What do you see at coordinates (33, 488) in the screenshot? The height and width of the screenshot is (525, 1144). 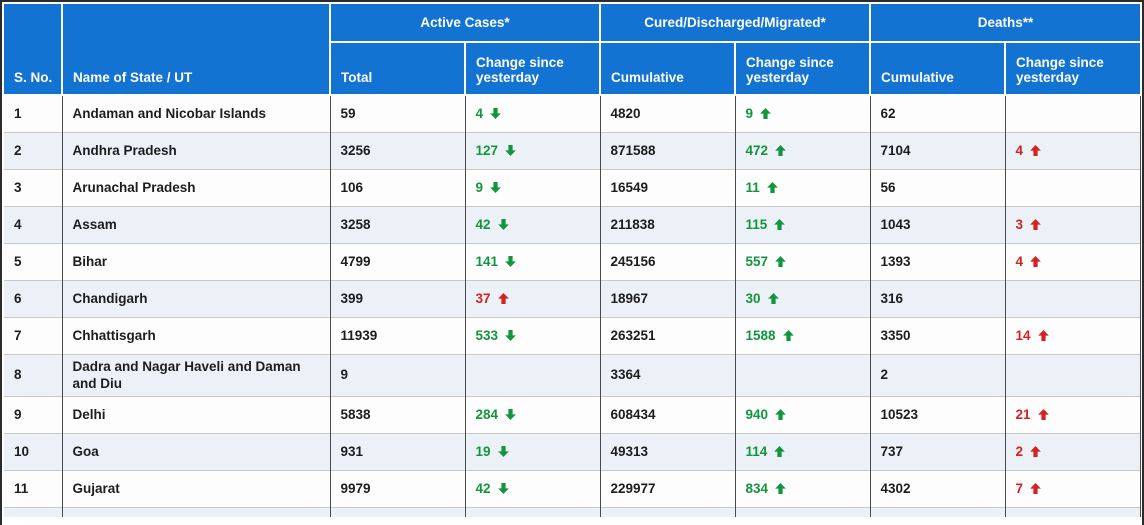 I see `cell-sno: 11` at bounding box center [33, 488].